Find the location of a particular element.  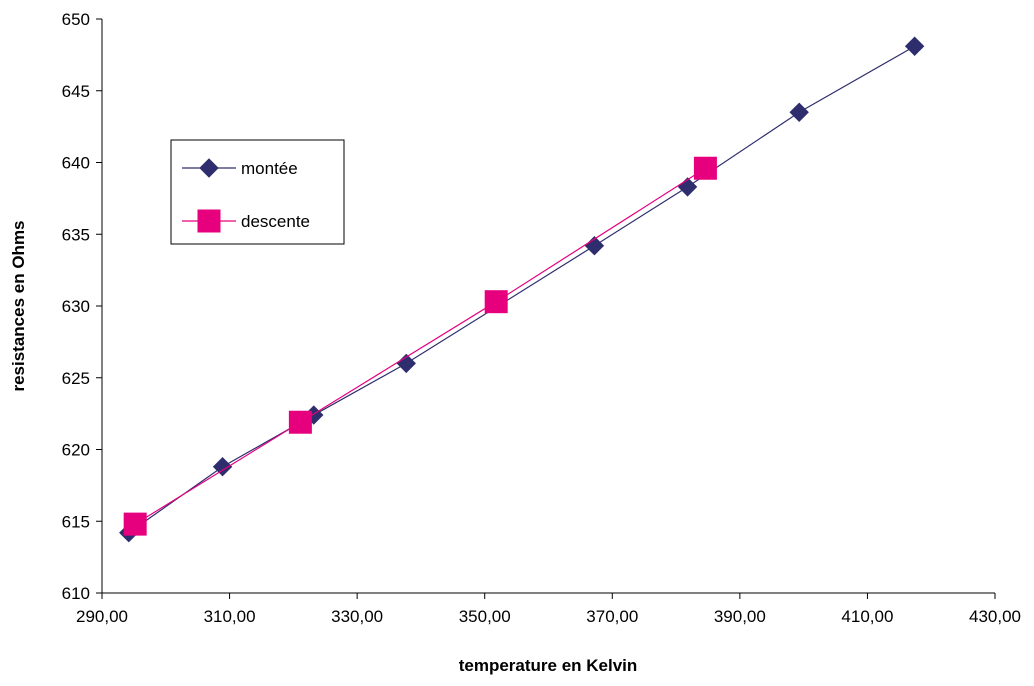

x-tick-label: 390,00 is located at coordinates (740, 616).